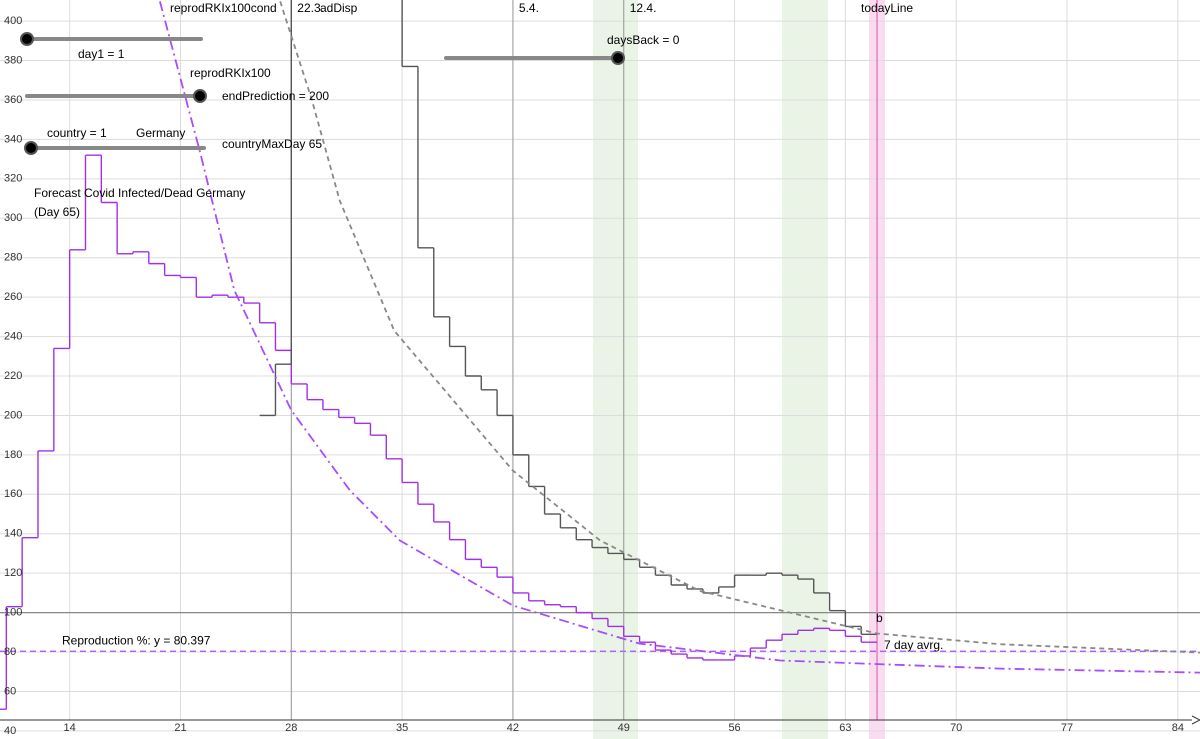 The width and height of the screenshot is (1200, 739). Describe the element at coordinates (339, 8) in the screenshot. I see `curve-label: adDisp` at that location.